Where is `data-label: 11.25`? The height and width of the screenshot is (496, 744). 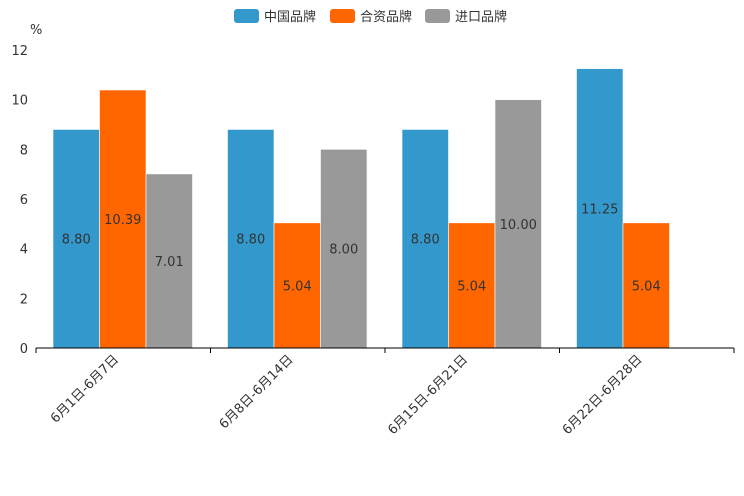 data-label: 11.25 is located at coordinates (599, 209).